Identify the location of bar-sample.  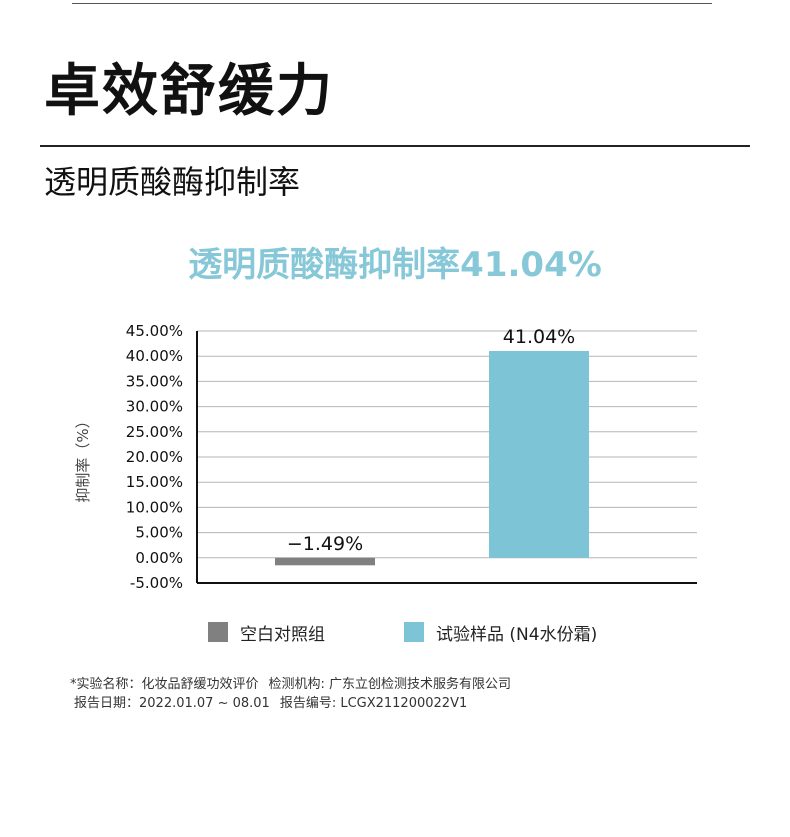
(539, 454).